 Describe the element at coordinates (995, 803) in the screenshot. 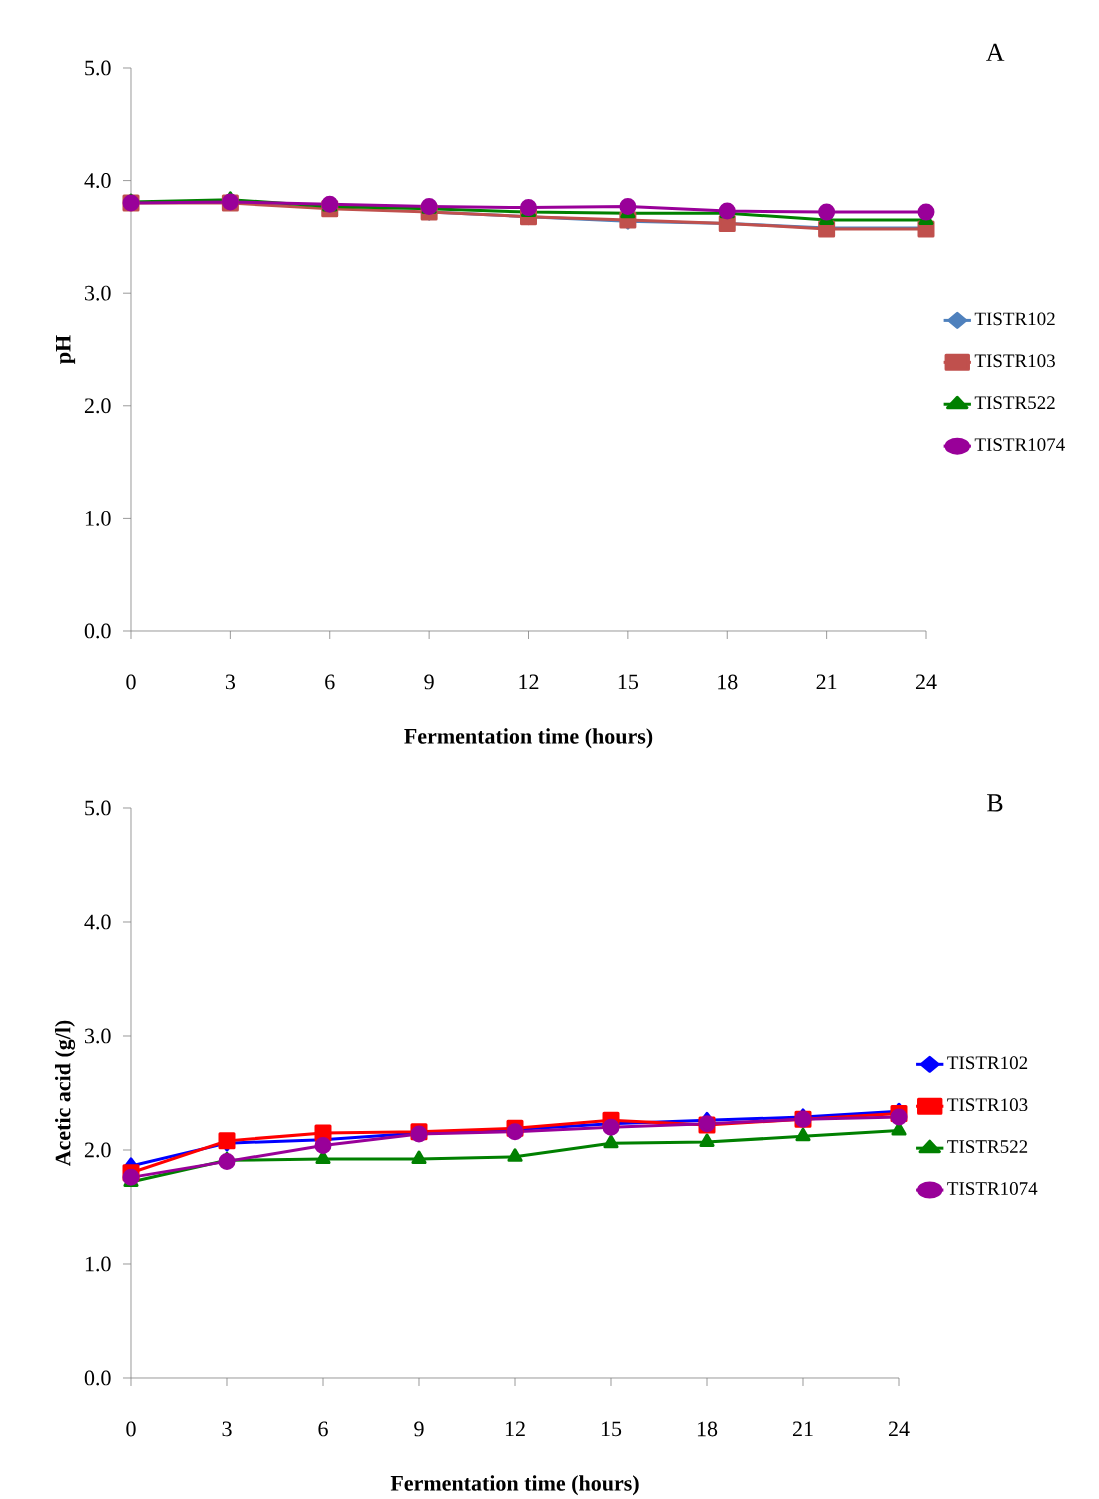

I see `text: B` at that location.